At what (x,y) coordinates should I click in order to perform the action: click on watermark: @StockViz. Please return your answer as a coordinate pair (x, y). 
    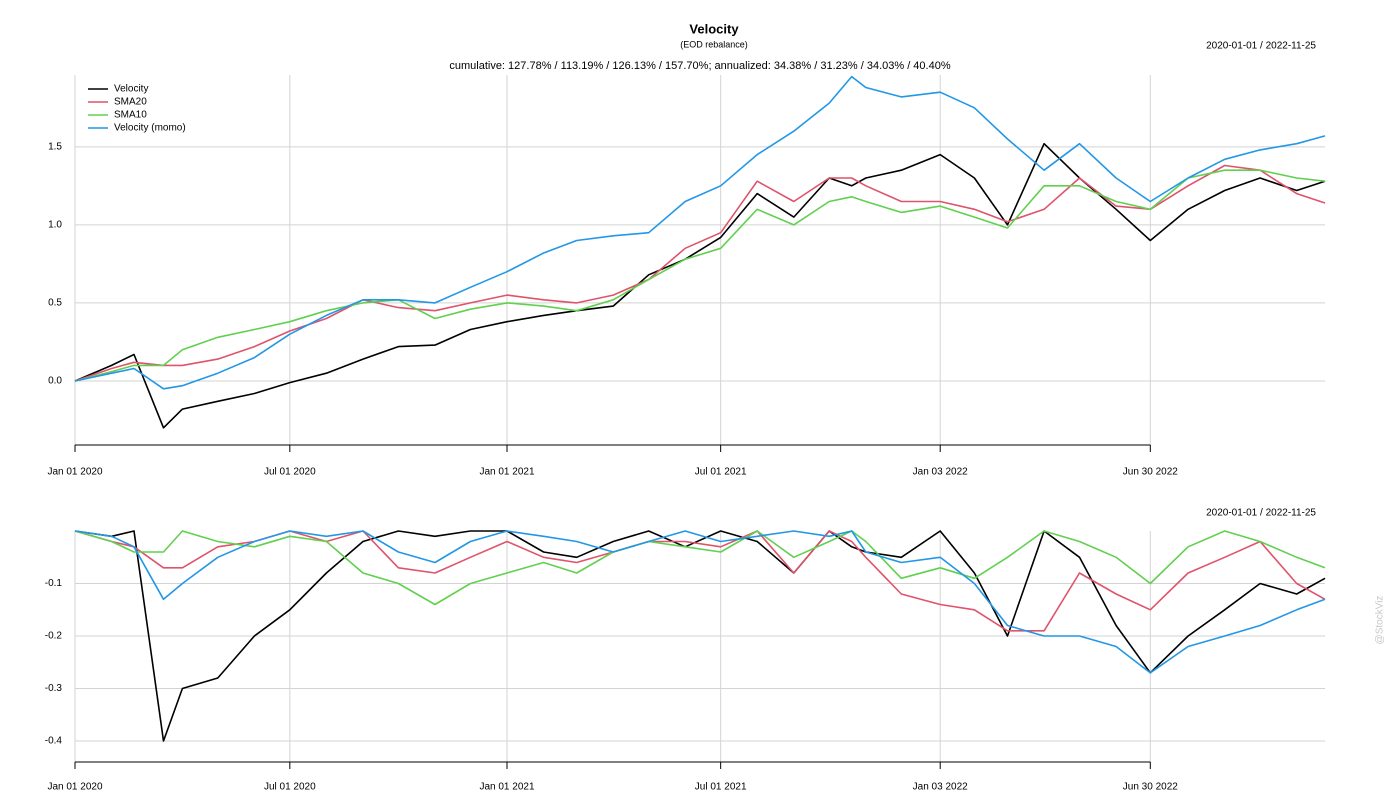
    Looking at the image, I should click on (1380, 620).